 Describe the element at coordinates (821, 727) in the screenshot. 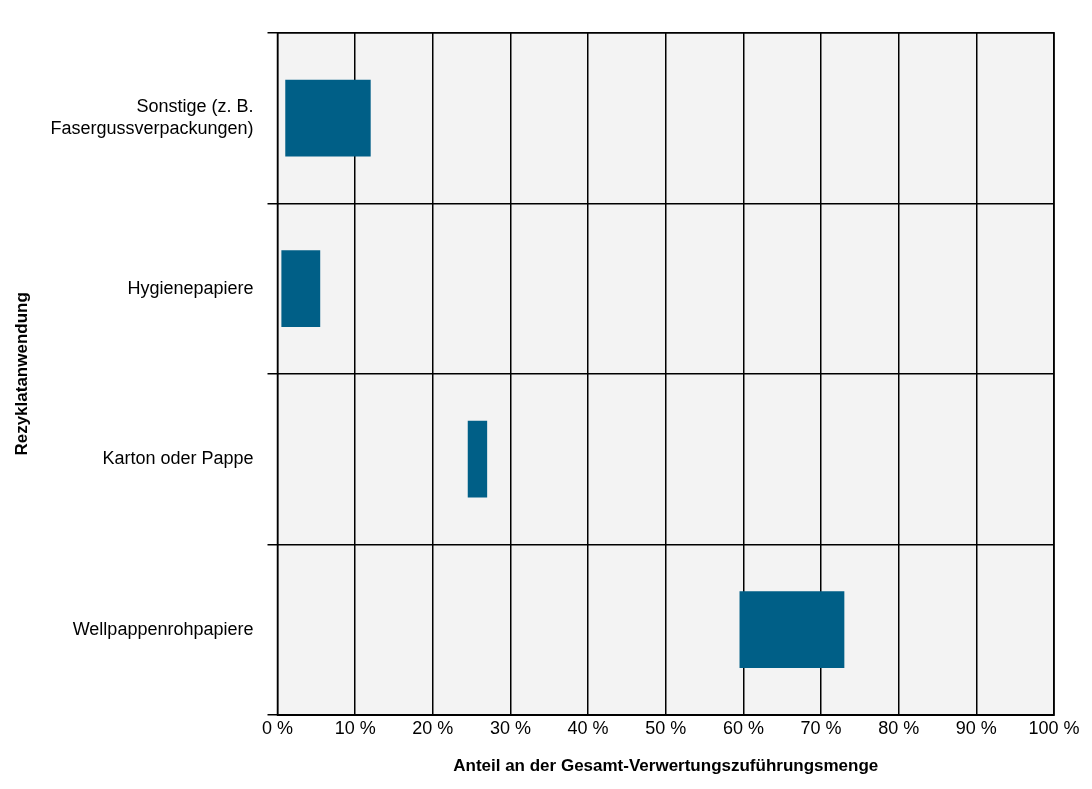

I see `x-tick-label: 70 %` at that location.